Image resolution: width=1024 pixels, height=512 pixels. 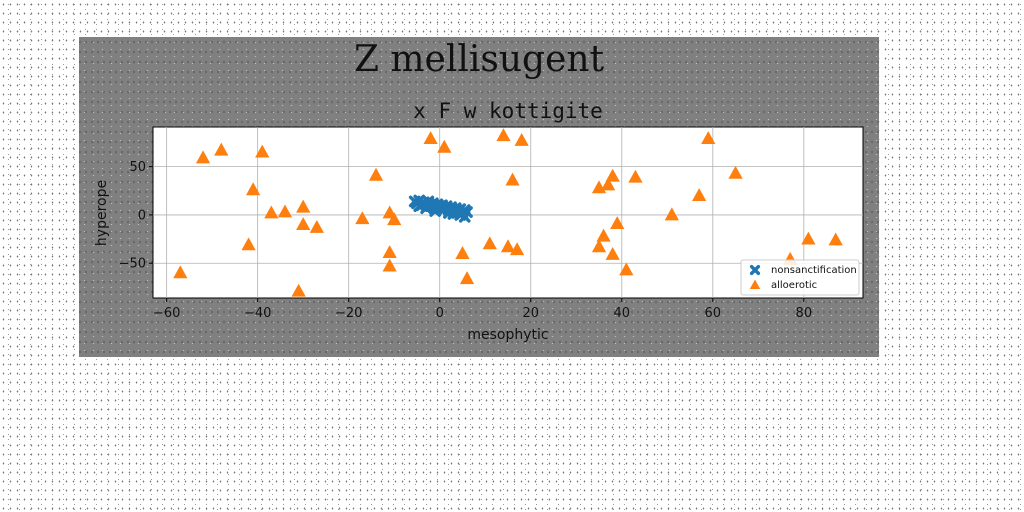 I want to click on chart-title: x F w kottigite, so click(x=508, y=111).